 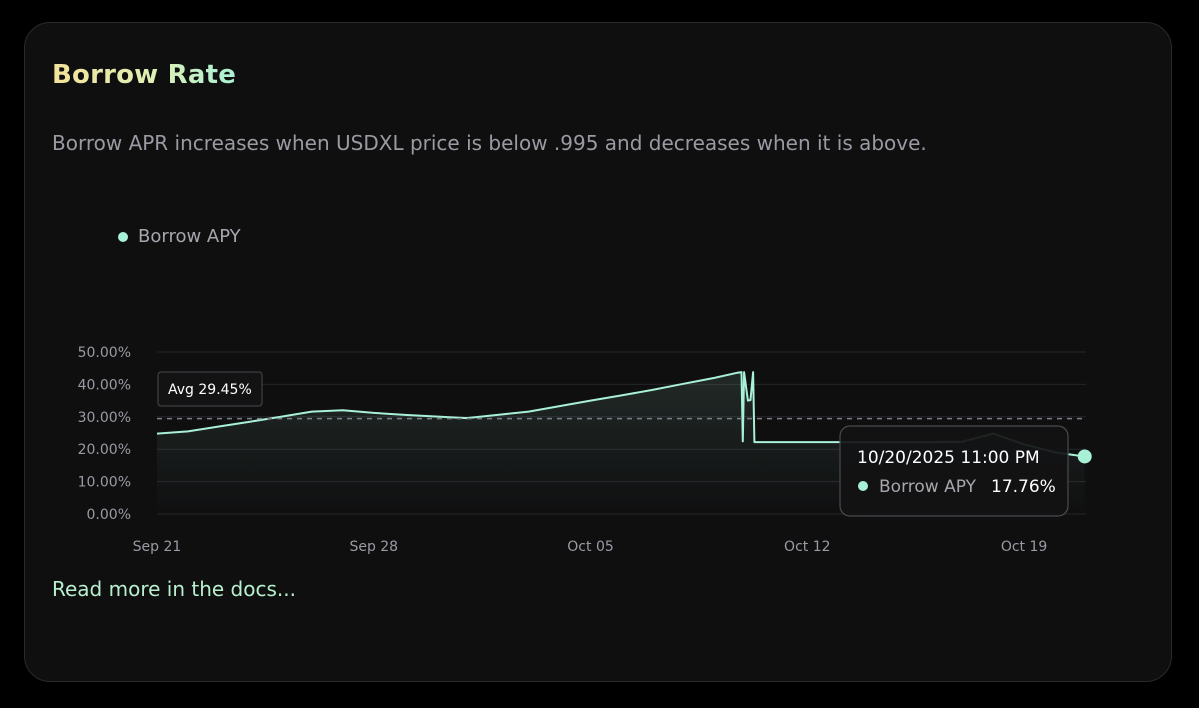 I want to click on y-tick-label: 50.00%, so click(x=104, y=353).